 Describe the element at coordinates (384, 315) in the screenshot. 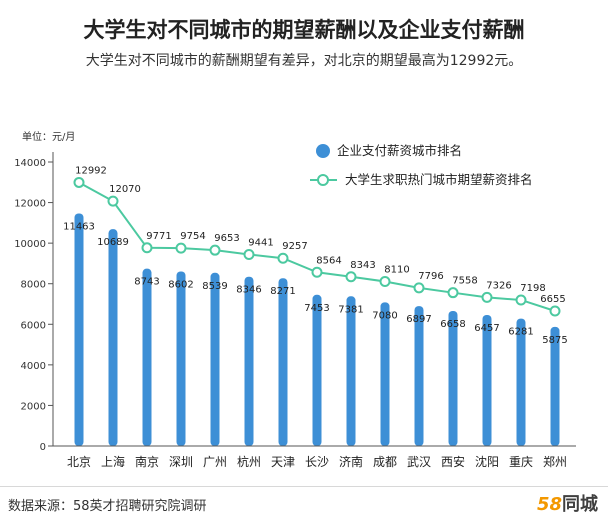

I see `bar-value-label: 7080` at that location.